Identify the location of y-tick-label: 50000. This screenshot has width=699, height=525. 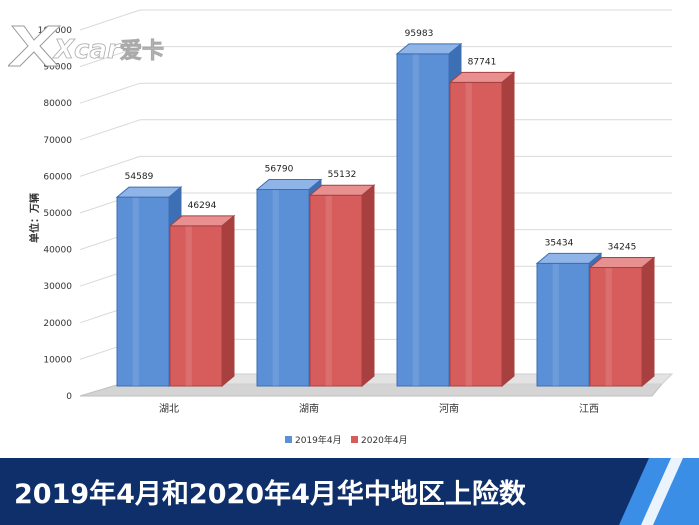
(57, 214).